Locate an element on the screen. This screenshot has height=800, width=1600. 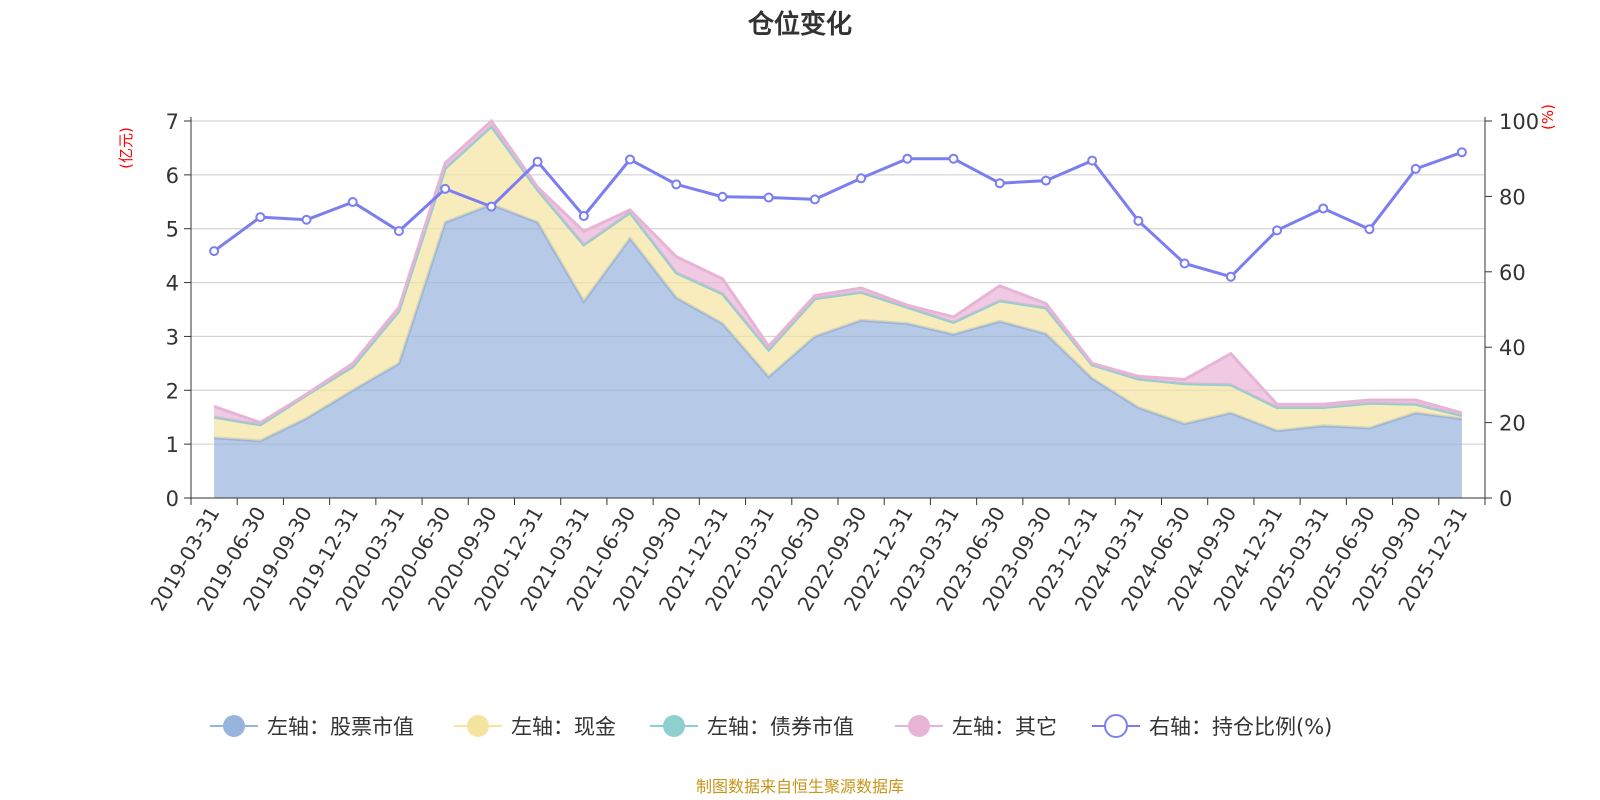
legend: 左轴：股票市值 左轴：现金 左轴：债券市值 左轴：其它 右轴：持仓比例(%) is located at coordinates (771, 726).